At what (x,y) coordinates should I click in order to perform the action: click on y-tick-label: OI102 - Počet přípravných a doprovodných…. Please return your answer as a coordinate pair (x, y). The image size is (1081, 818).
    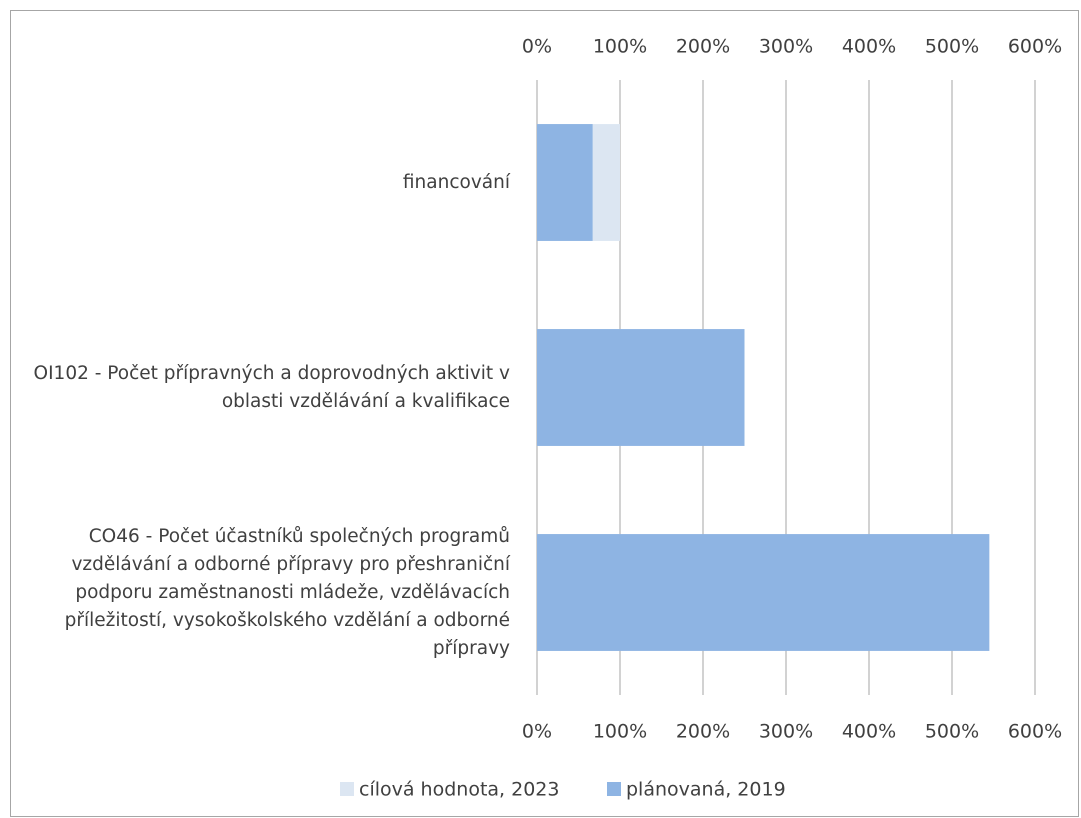
    Looking at the image, I should click on (271, 387).